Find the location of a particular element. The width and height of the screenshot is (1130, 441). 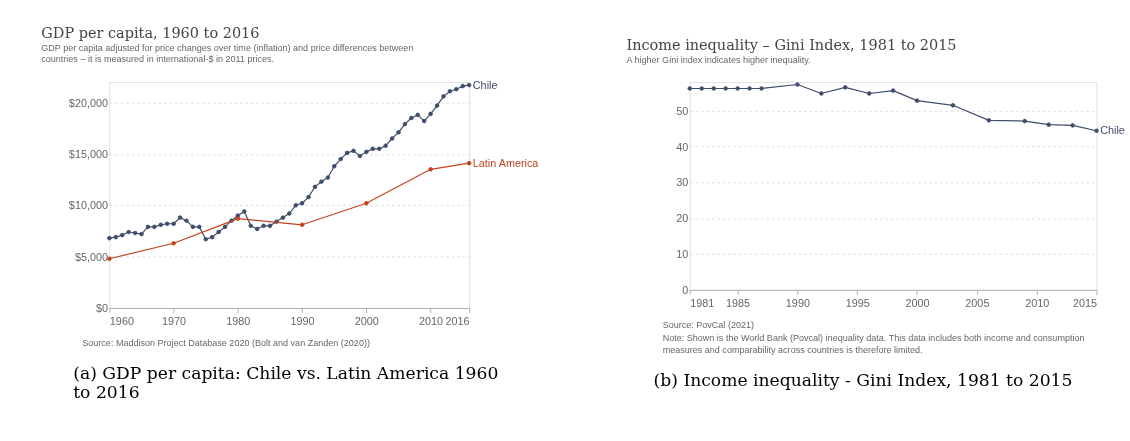

x-tick-label: 1960 is located at coordinates (121, 320).